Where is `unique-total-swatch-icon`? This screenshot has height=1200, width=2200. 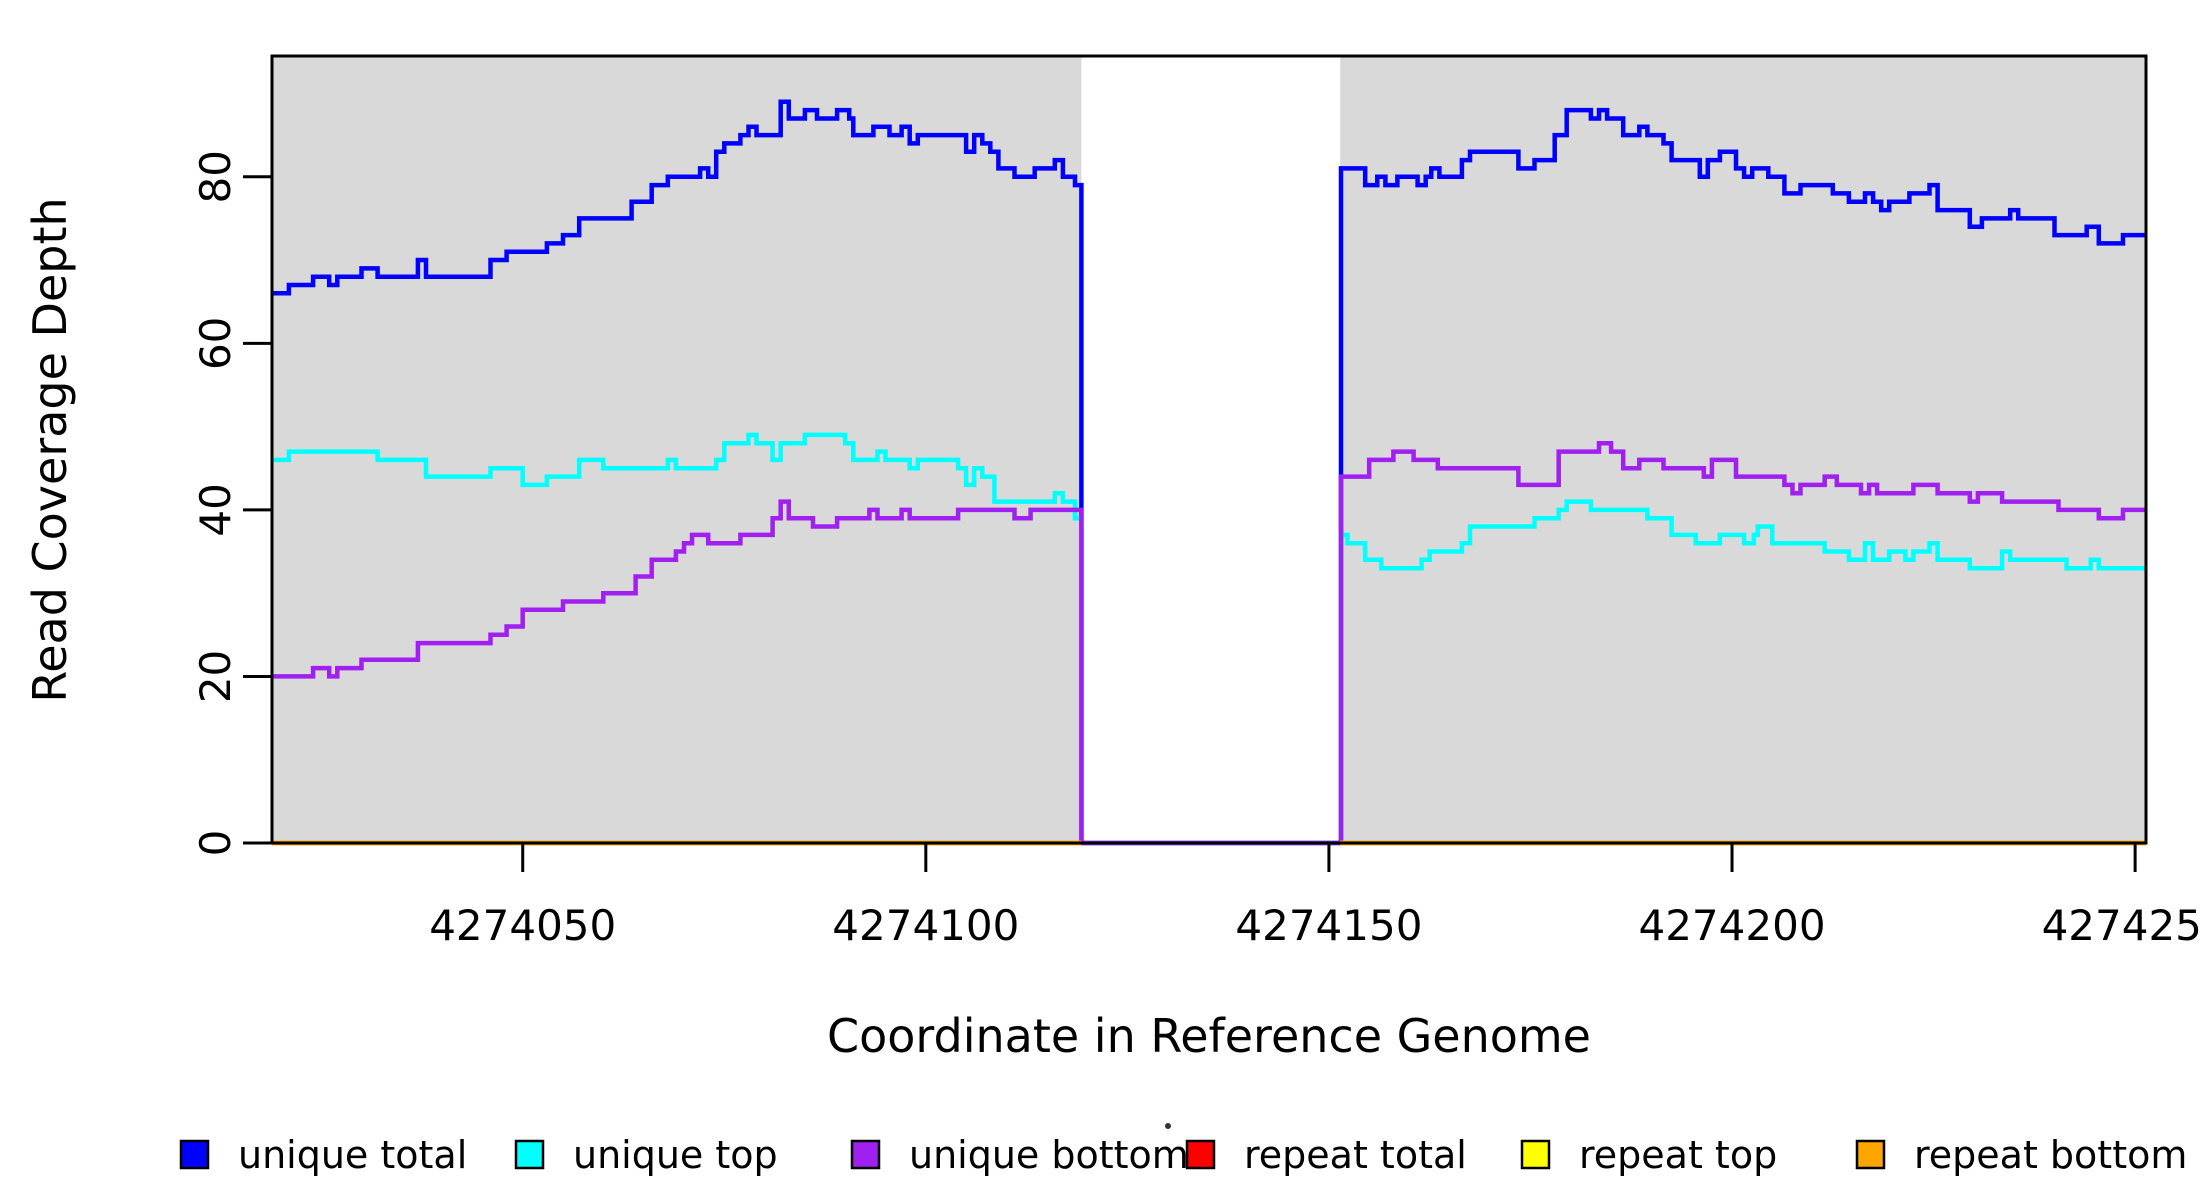
unique-total-swatch-icon is located at coordinates (194, 1154).